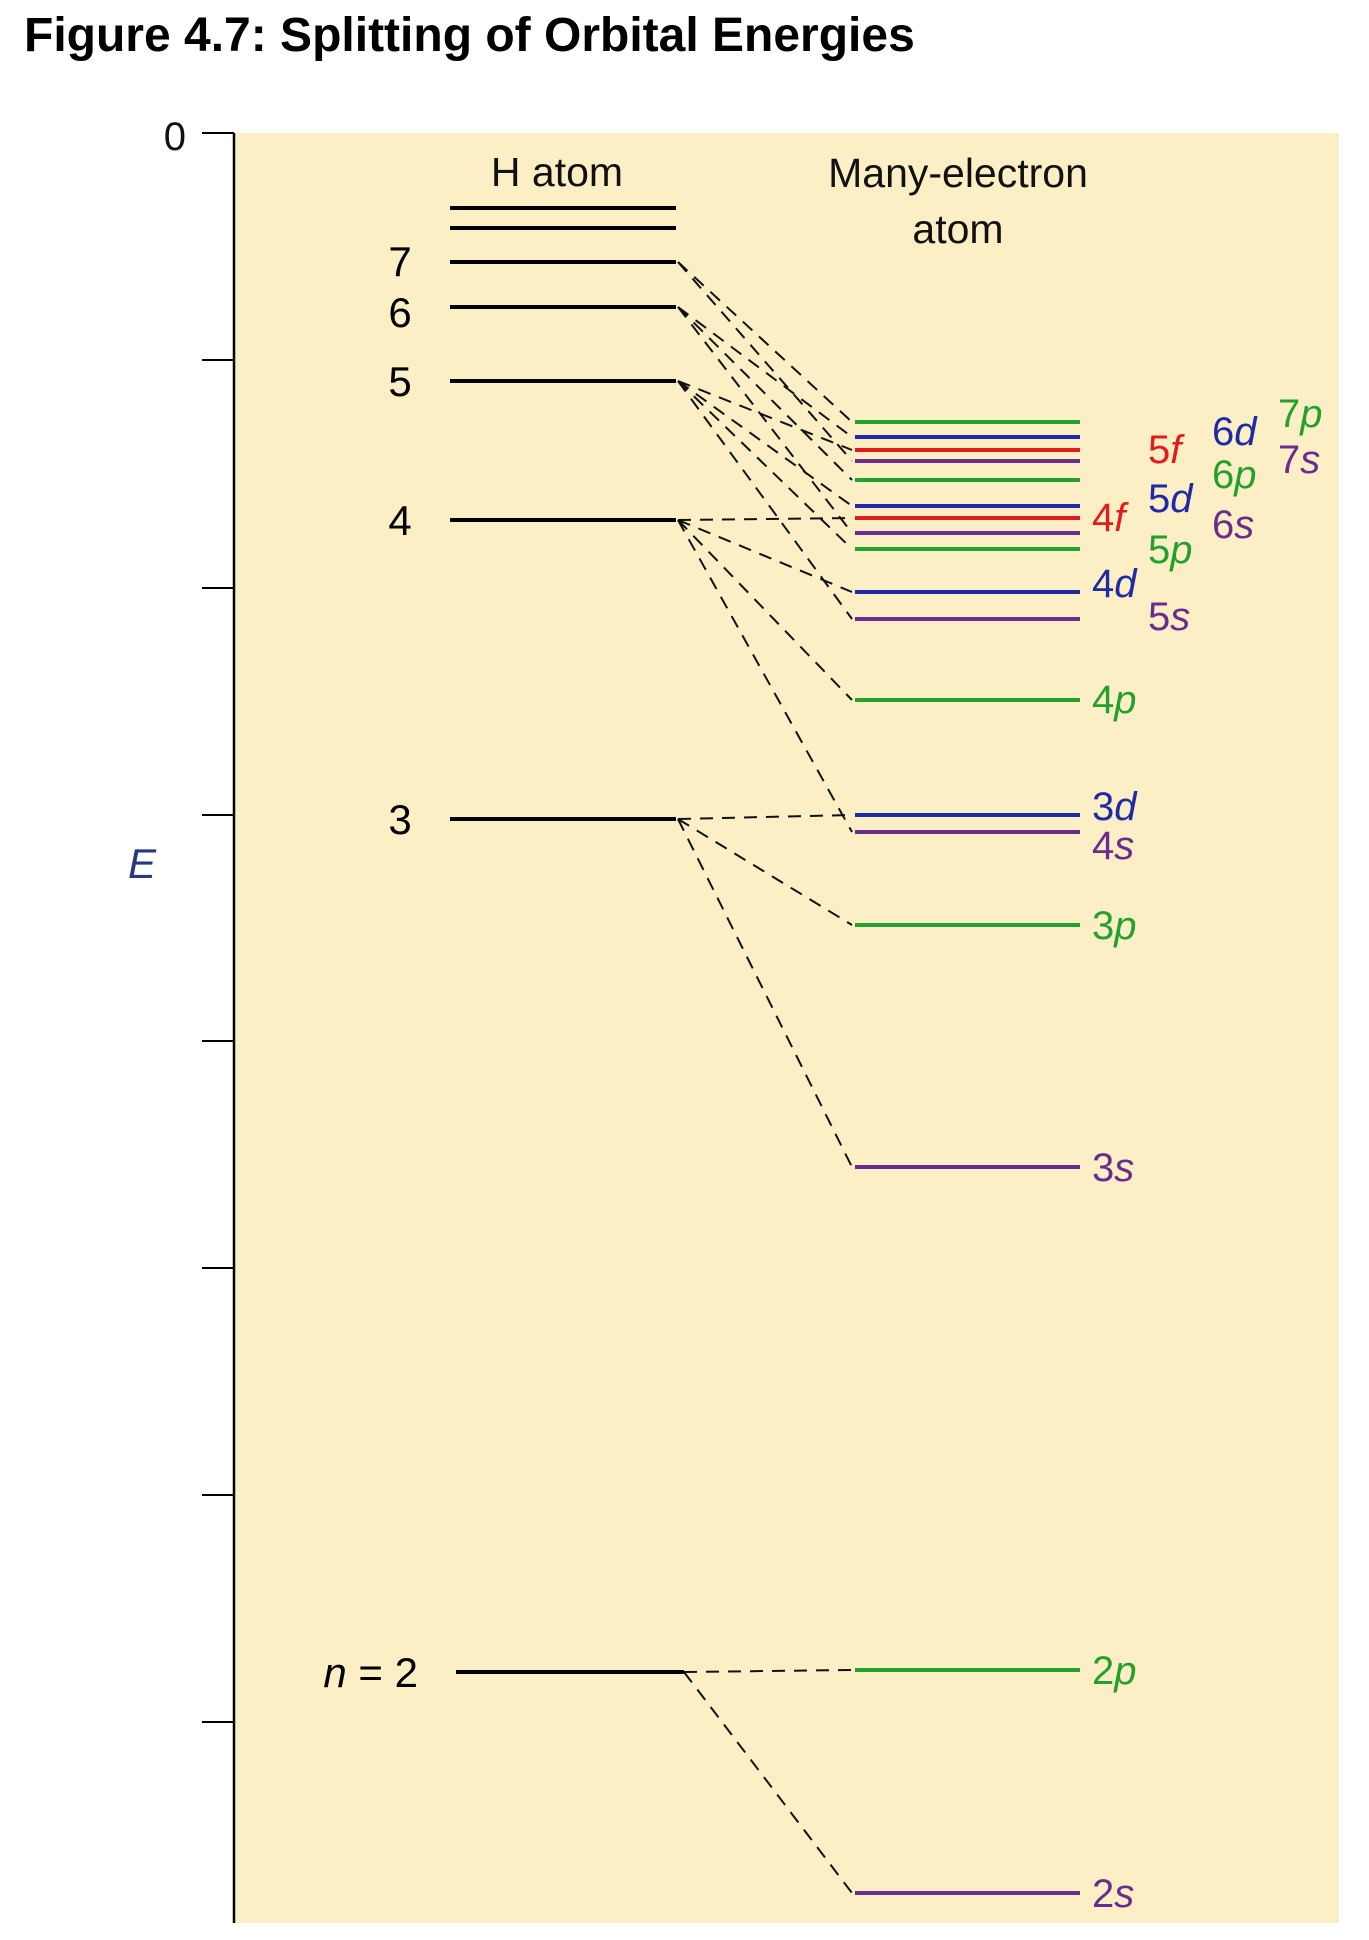  I want to click on connector-2s, so click(768, 1782).